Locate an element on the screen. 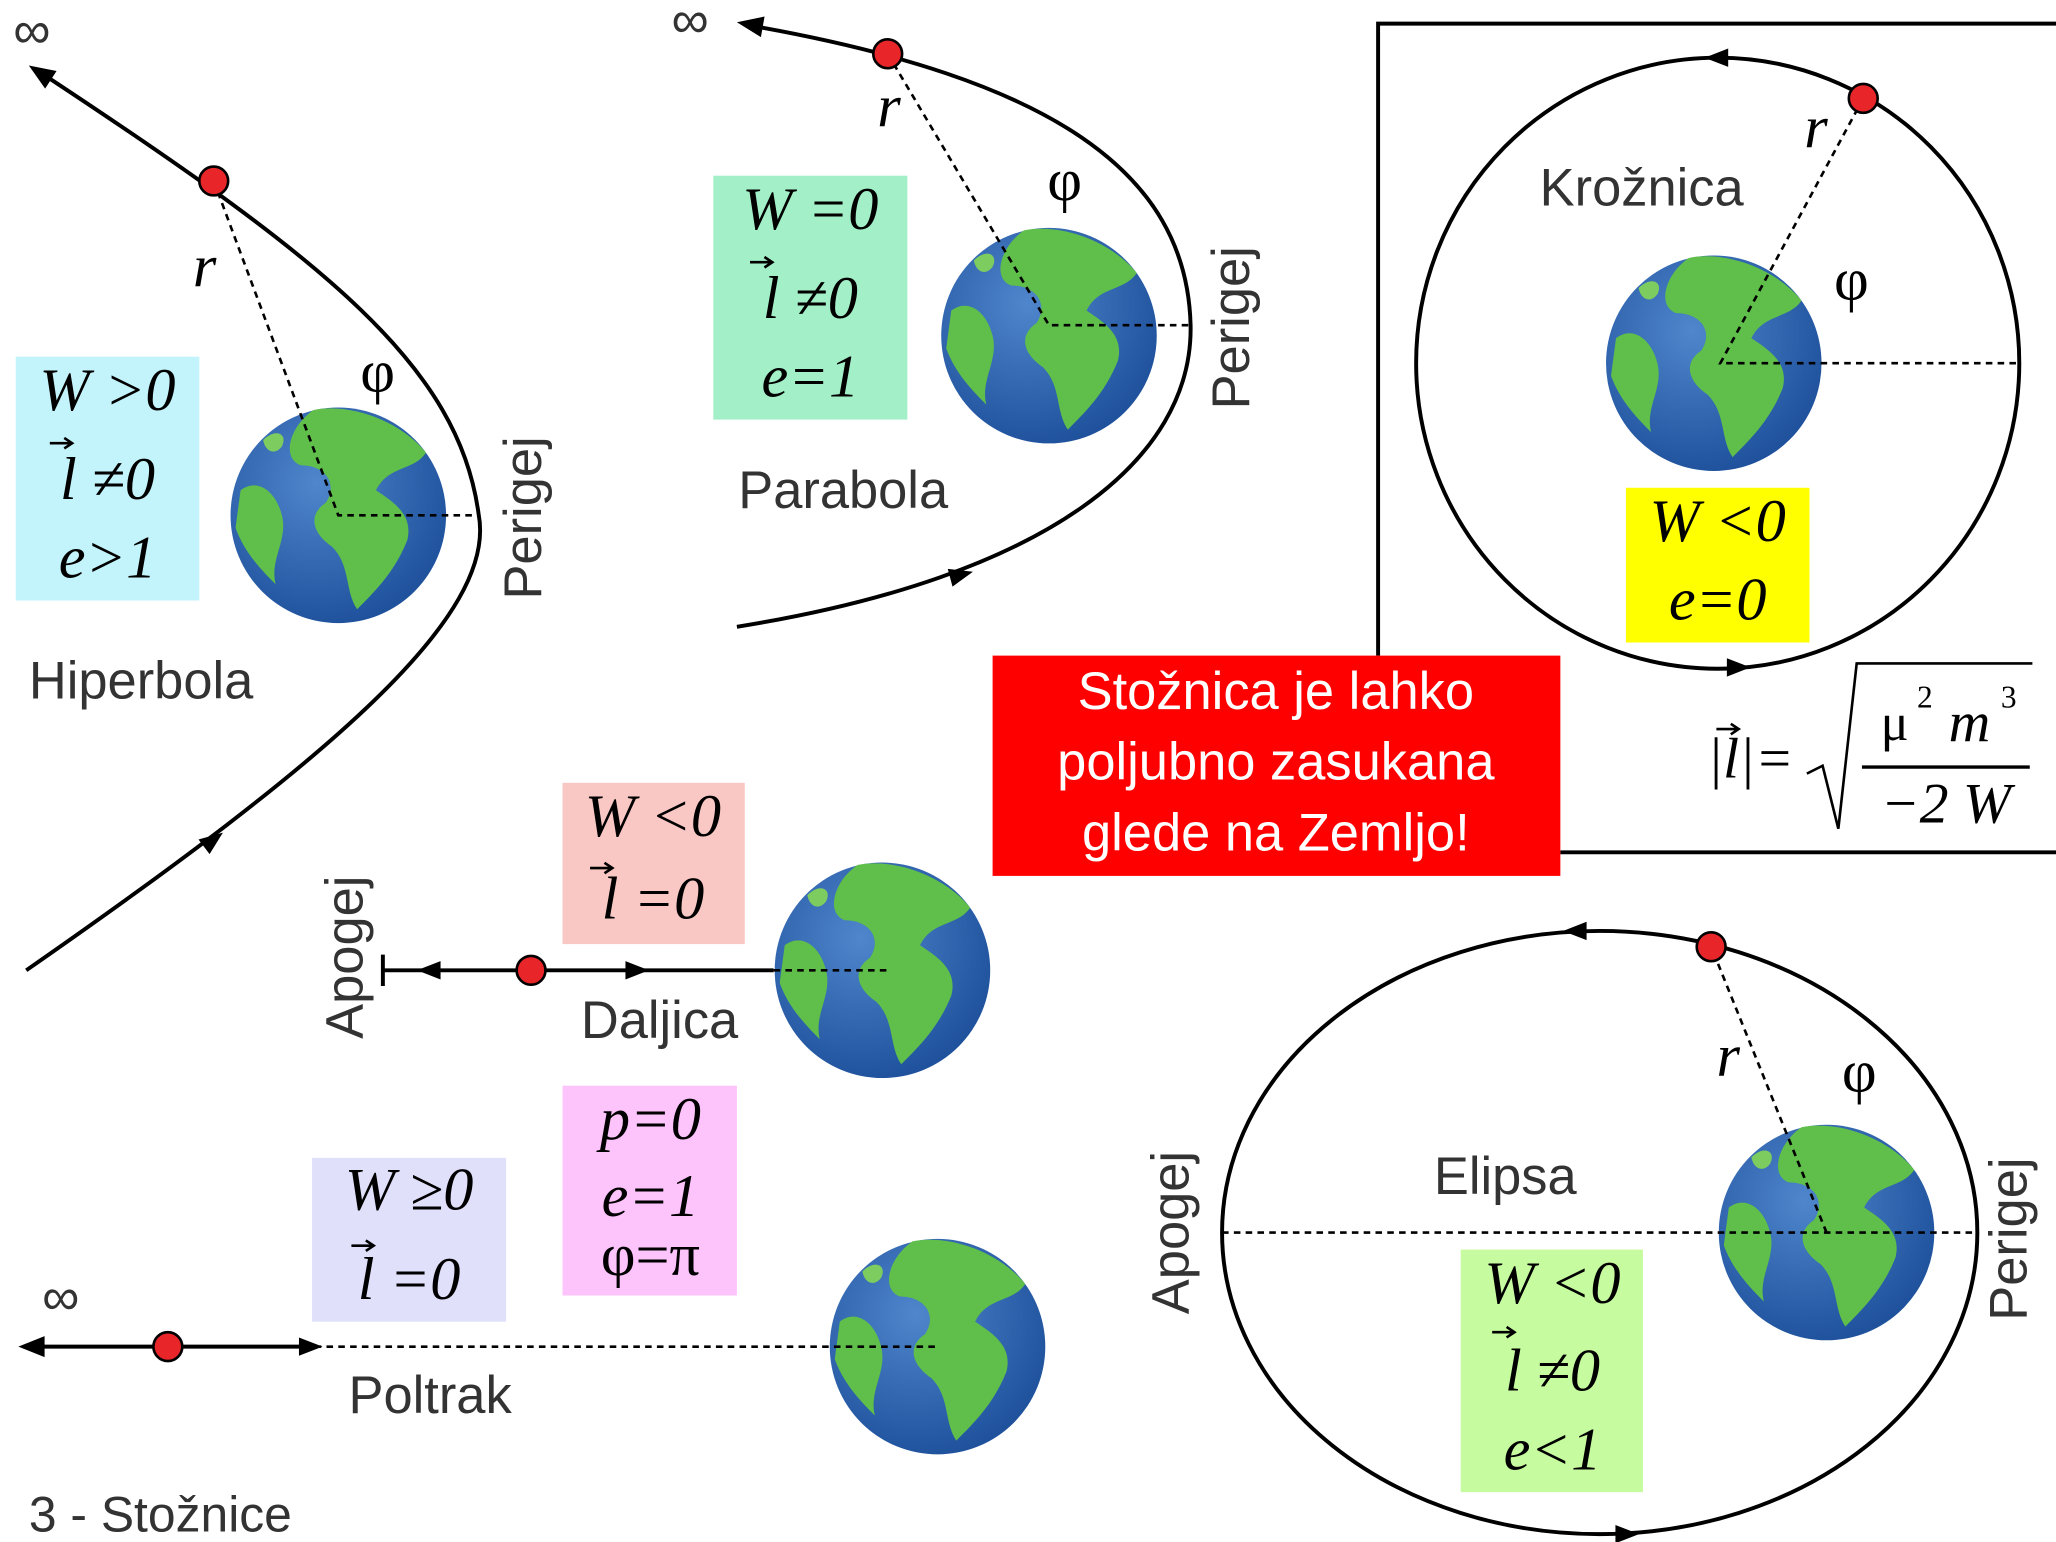  conic-name: Krožnica is located at coordinates (1642, 188).